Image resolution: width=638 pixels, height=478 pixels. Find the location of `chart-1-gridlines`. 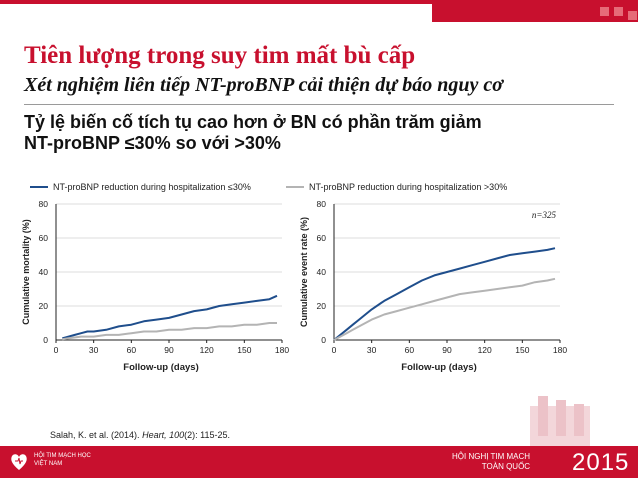

chart-1-gridlines is located at coordinates (447, 255).